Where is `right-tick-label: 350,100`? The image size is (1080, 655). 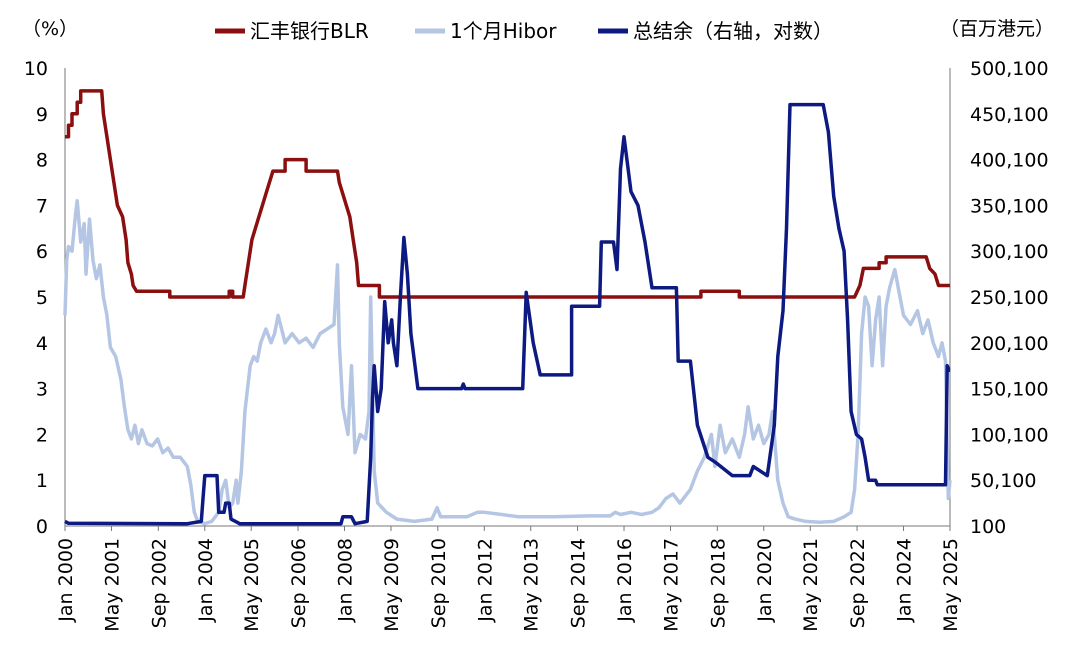 right-tick-label: 350,100 is located at coordinates (1009, 206).